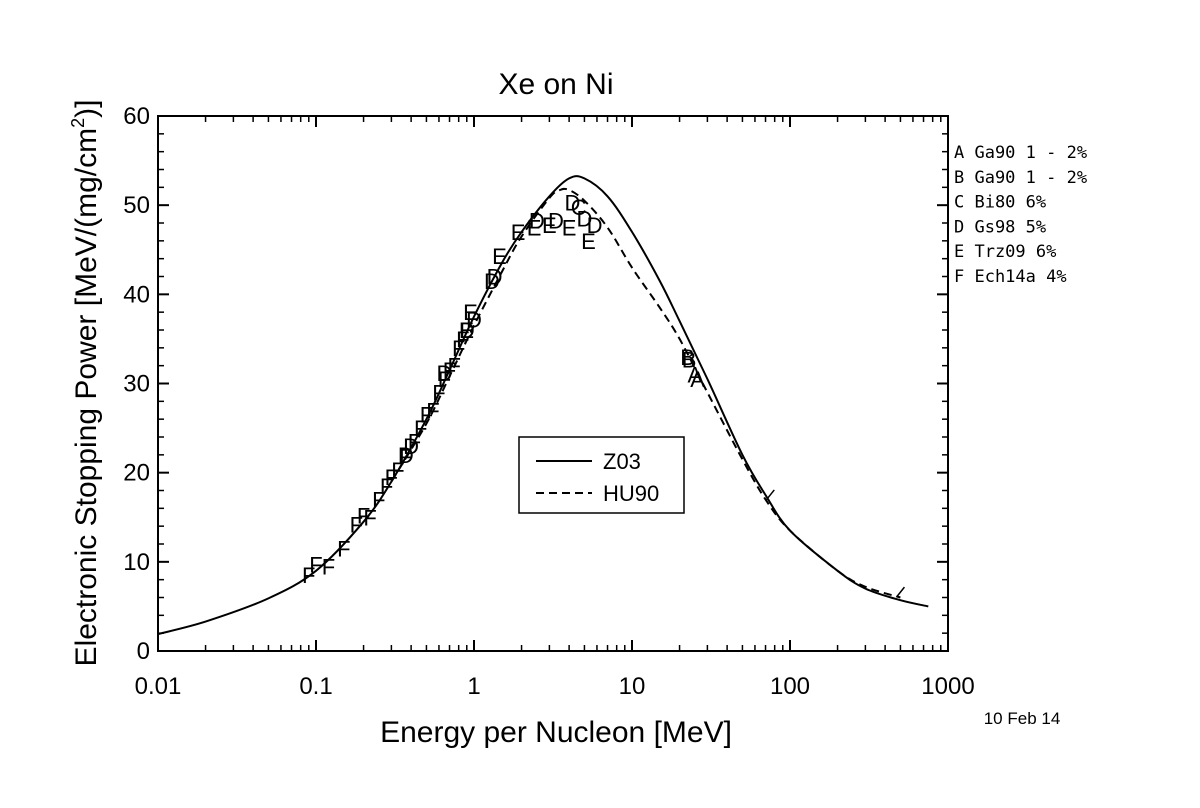 The image size is (1200, 808). What do you see at coordinates (1000, 203) in the screenshot?
I see `series-legend-c: C Bi80 6%` at bounding box center [1000, 203].